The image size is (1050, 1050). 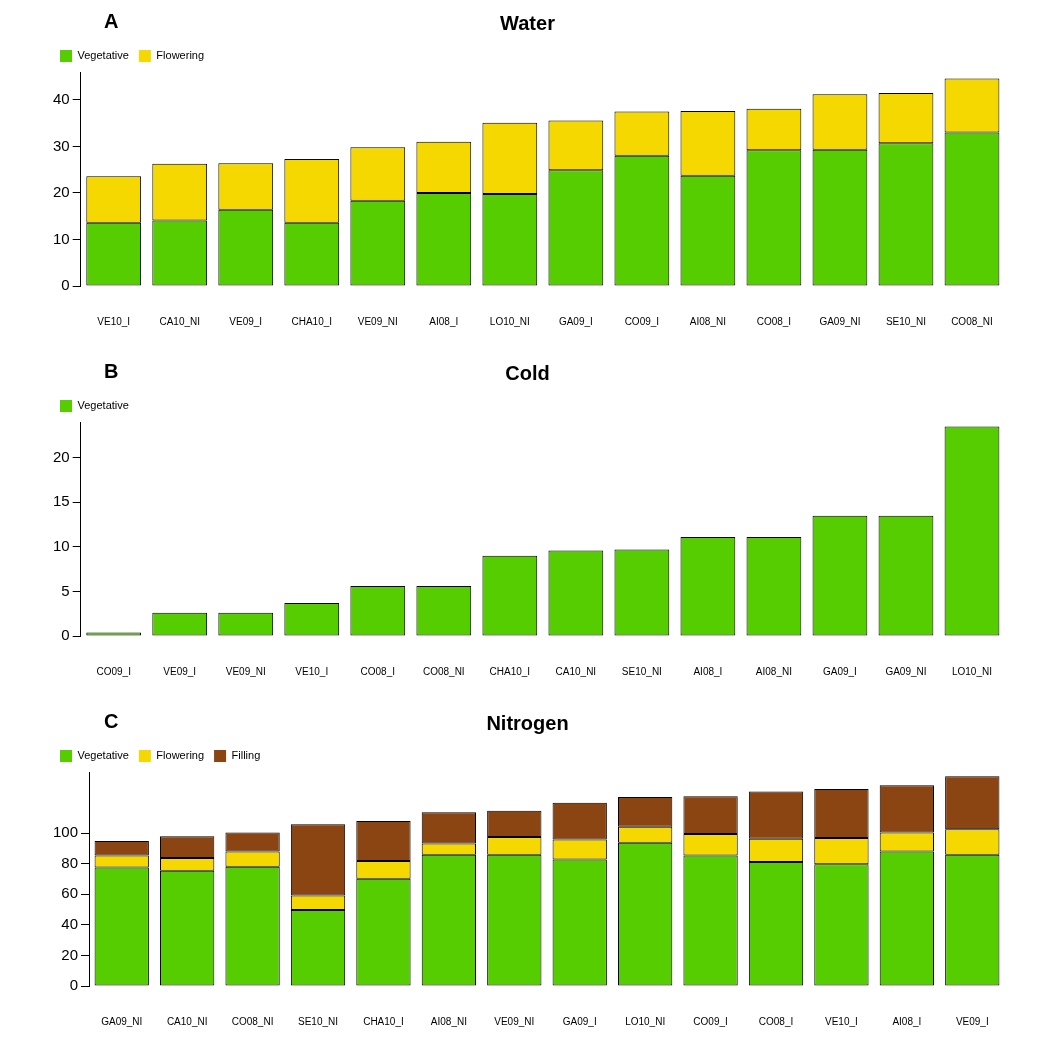 What do you see at coordinates (528, 22) in the screenshot?
I see `chart-title: Water` at bounding box center [528, 22].